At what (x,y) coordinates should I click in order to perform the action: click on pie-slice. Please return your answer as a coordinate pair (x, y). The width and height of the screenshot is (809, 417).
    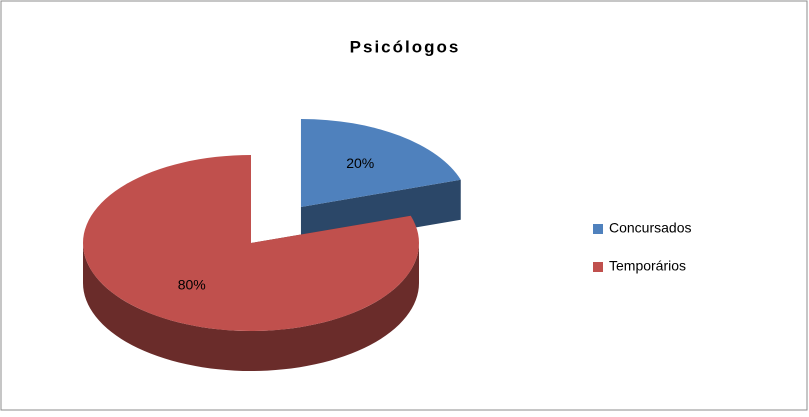
    Looking at the image, I should click on (380, 162).